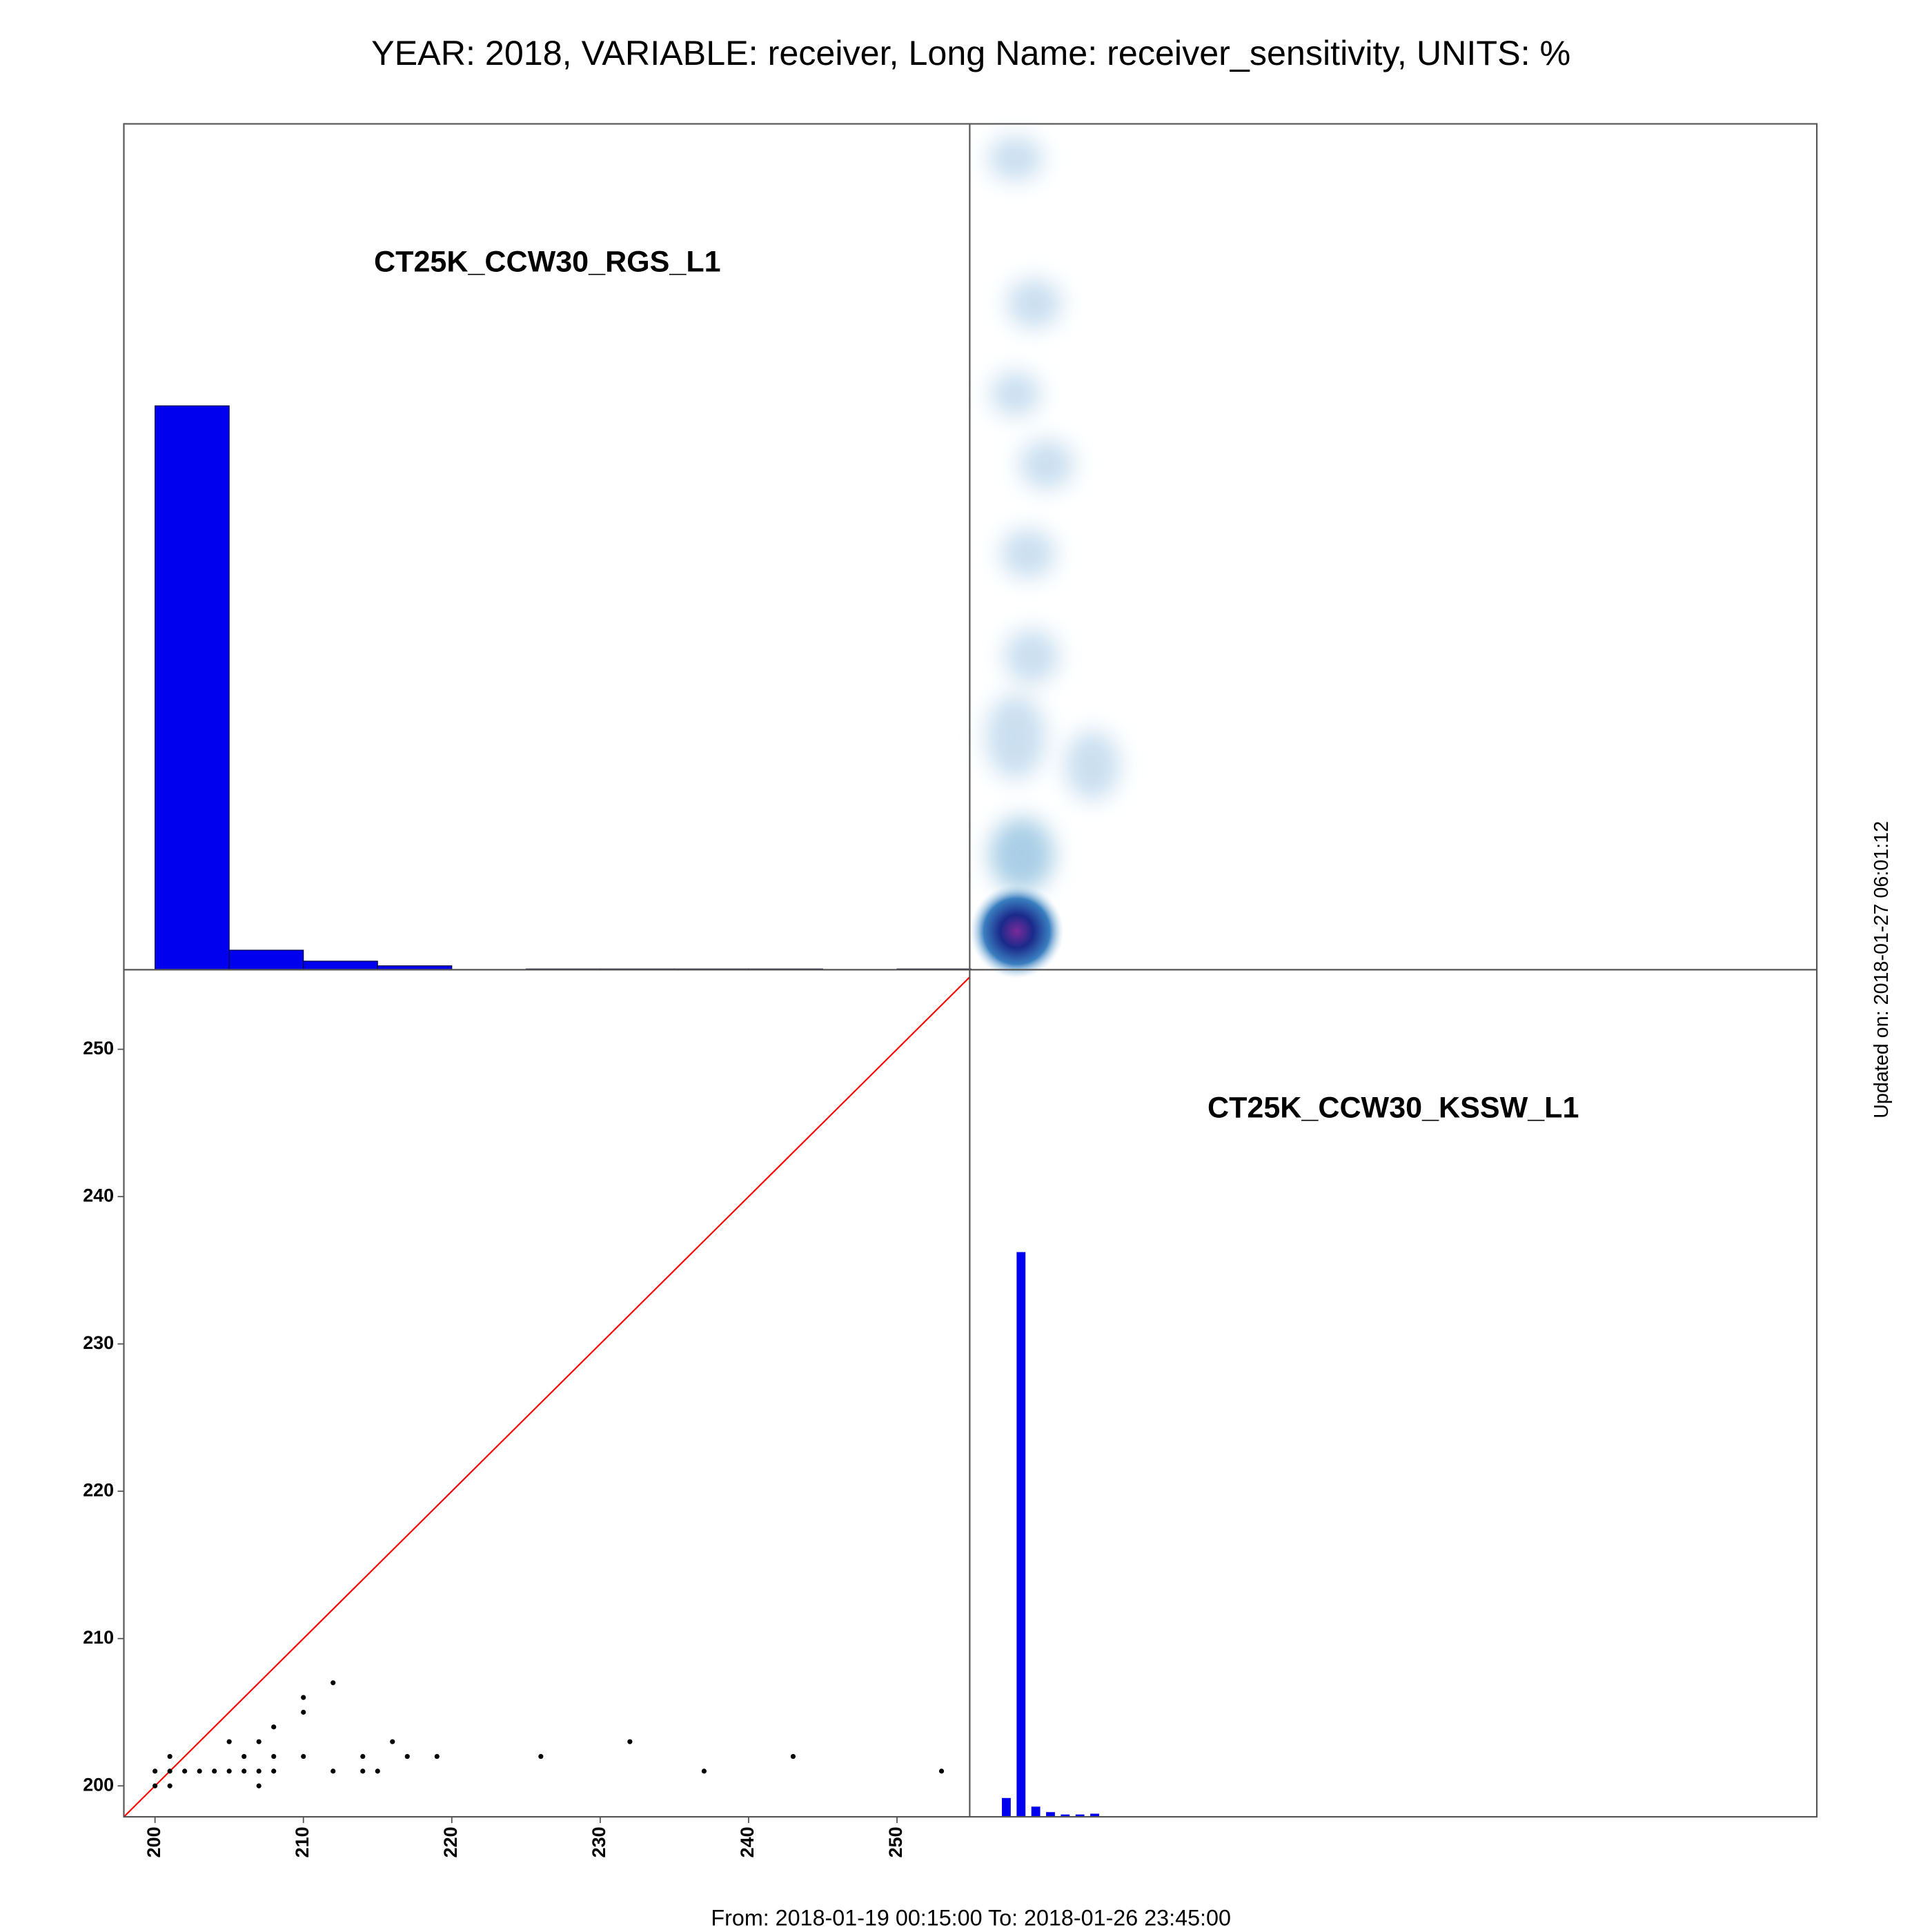 The image size is (1932, 1932). What do you see at coordinates (98, 1489) in the screenshot?
I see `y-tick-label: 220` at bounding box center [98, 1489].